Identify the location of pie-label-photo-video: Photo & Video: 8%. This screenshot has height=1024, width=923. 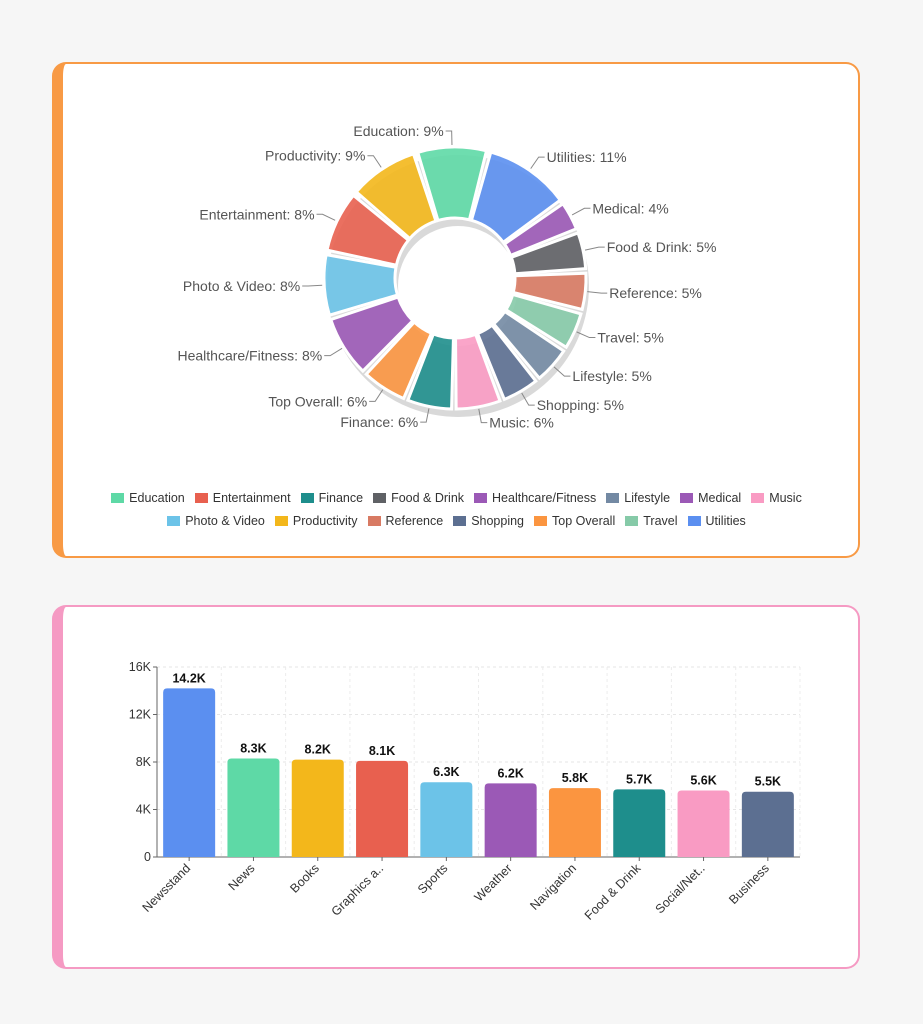
(241, 286).